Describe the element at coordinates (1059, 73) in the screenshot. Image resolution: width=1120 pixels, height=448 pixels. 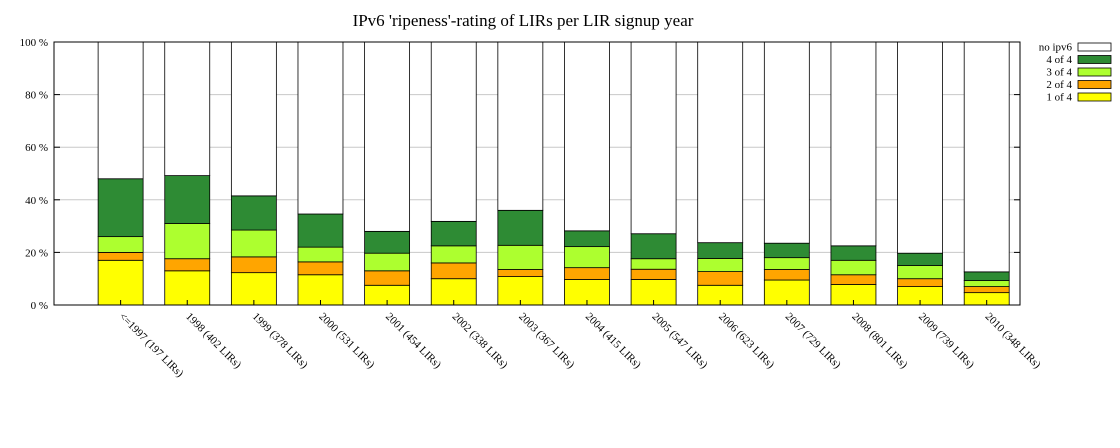
I see `legend-label: 3 of 4` at that location.